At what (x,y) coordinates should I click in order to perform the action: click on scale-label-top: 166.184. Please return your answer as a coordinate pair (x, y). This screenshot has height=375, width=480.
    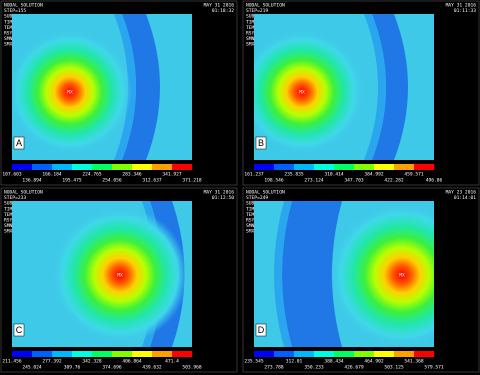
    Looking at the image, I should click on (52, 175).